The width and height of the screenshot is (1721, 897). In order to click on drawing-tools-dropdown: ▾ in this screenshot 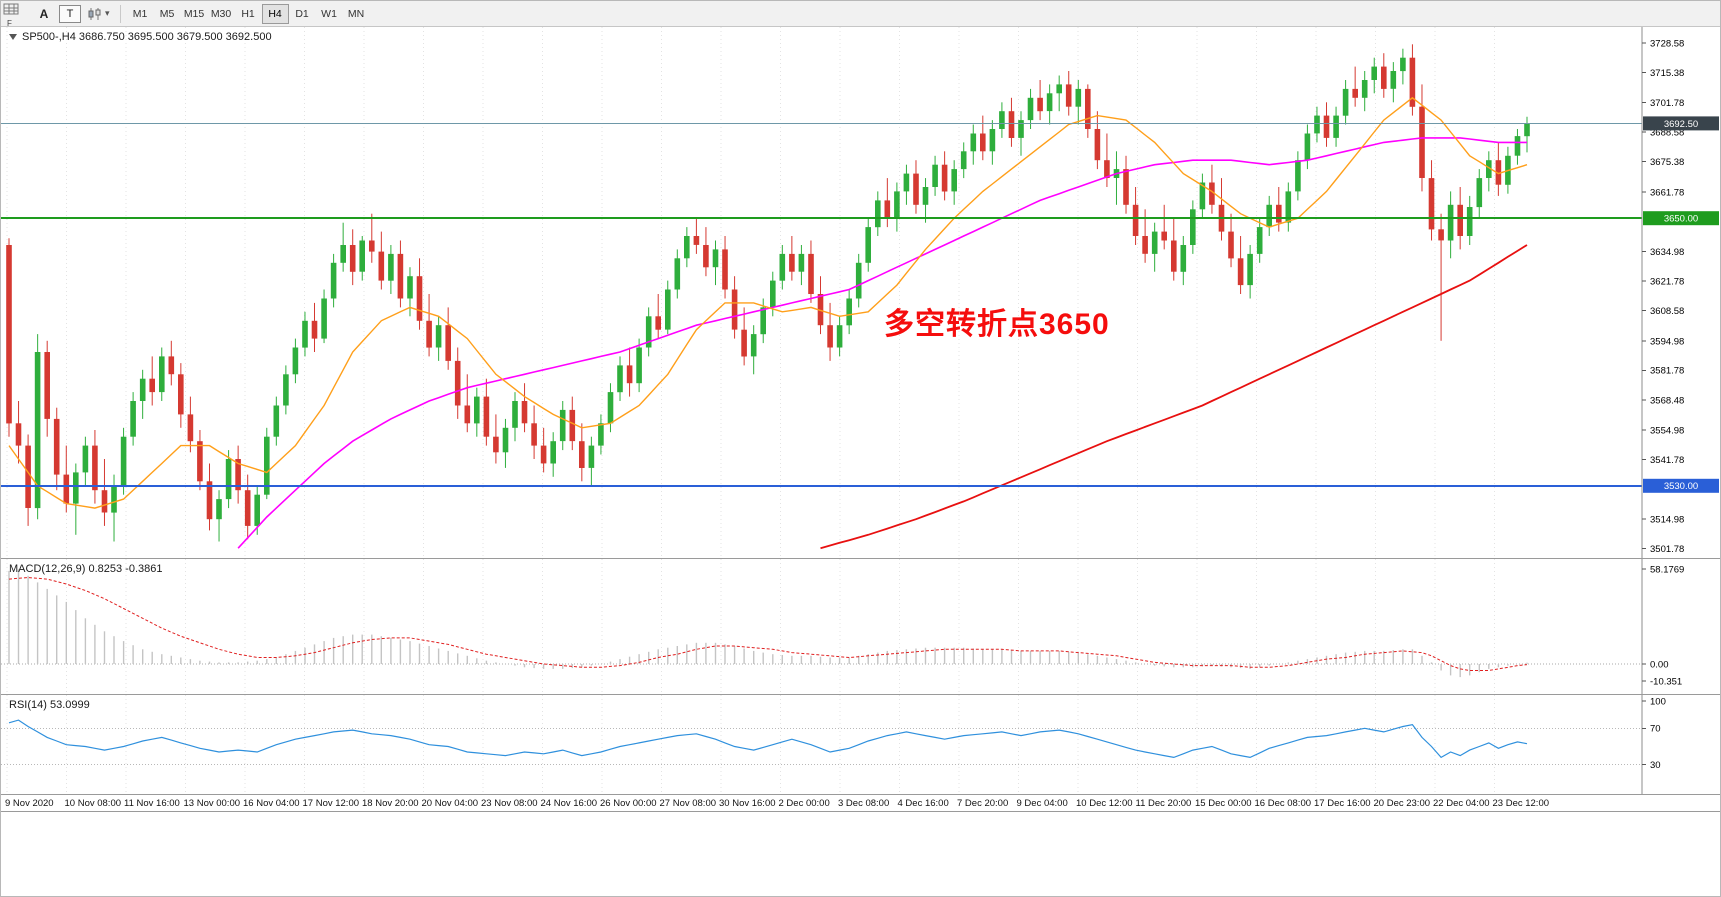, I will do `click(98, 14)`.